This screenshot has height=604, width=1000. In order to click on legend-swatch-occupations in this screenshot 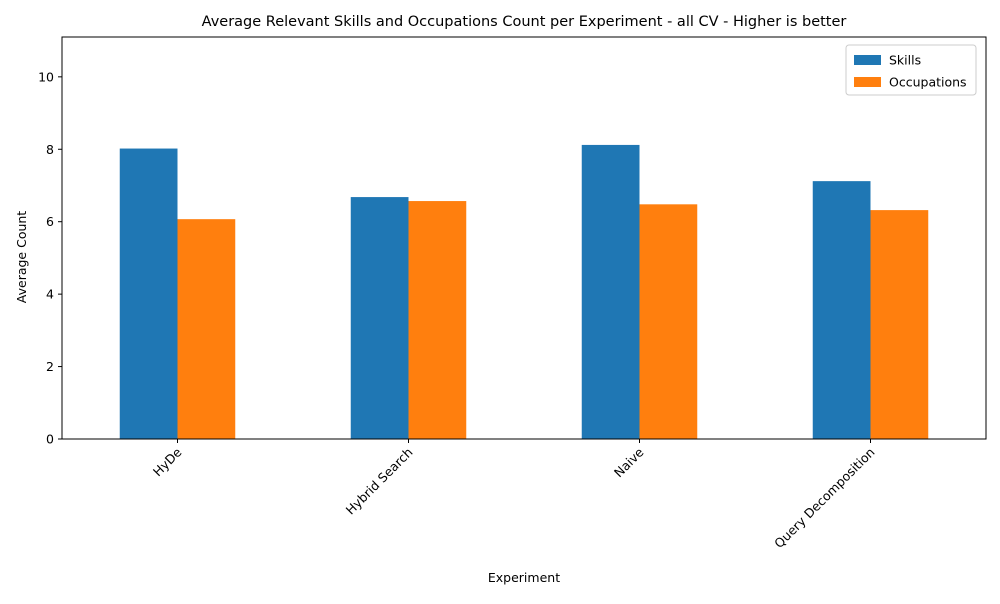, I will do `click(867, 82)`.